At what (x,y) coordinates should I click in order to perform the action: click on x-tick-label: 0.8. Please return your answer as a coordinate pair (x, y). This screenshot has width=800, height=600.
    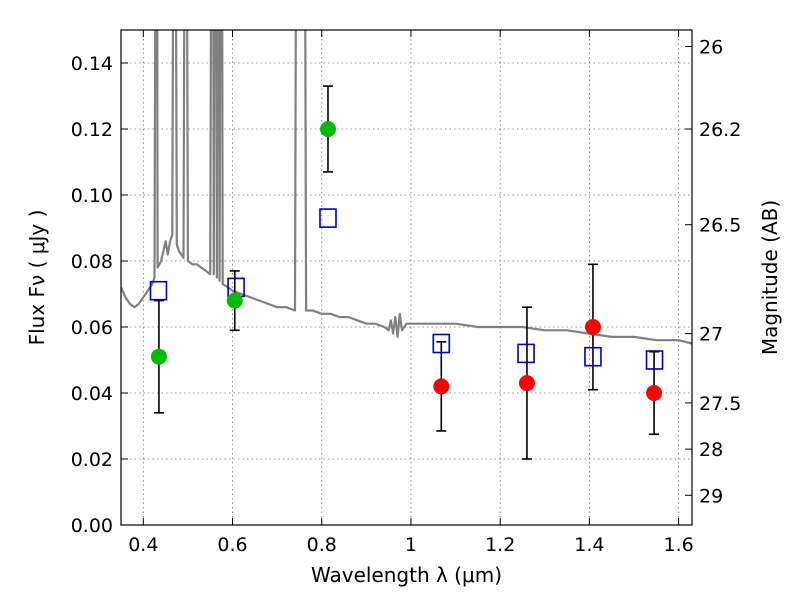
    Looking at the image, I should click on (322, 545).